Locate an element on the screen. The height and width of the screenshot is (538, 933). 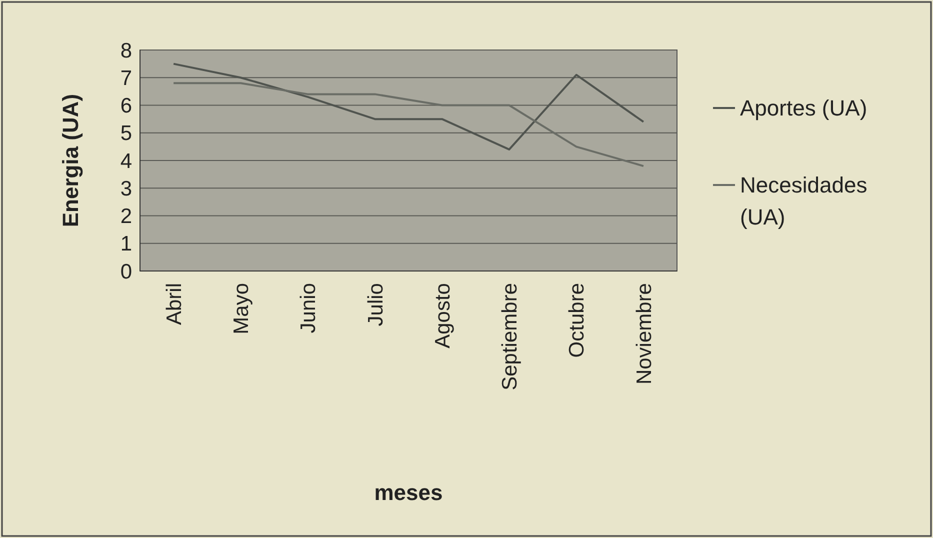
x-axis-title: meses is located at coordinates (408, 492).